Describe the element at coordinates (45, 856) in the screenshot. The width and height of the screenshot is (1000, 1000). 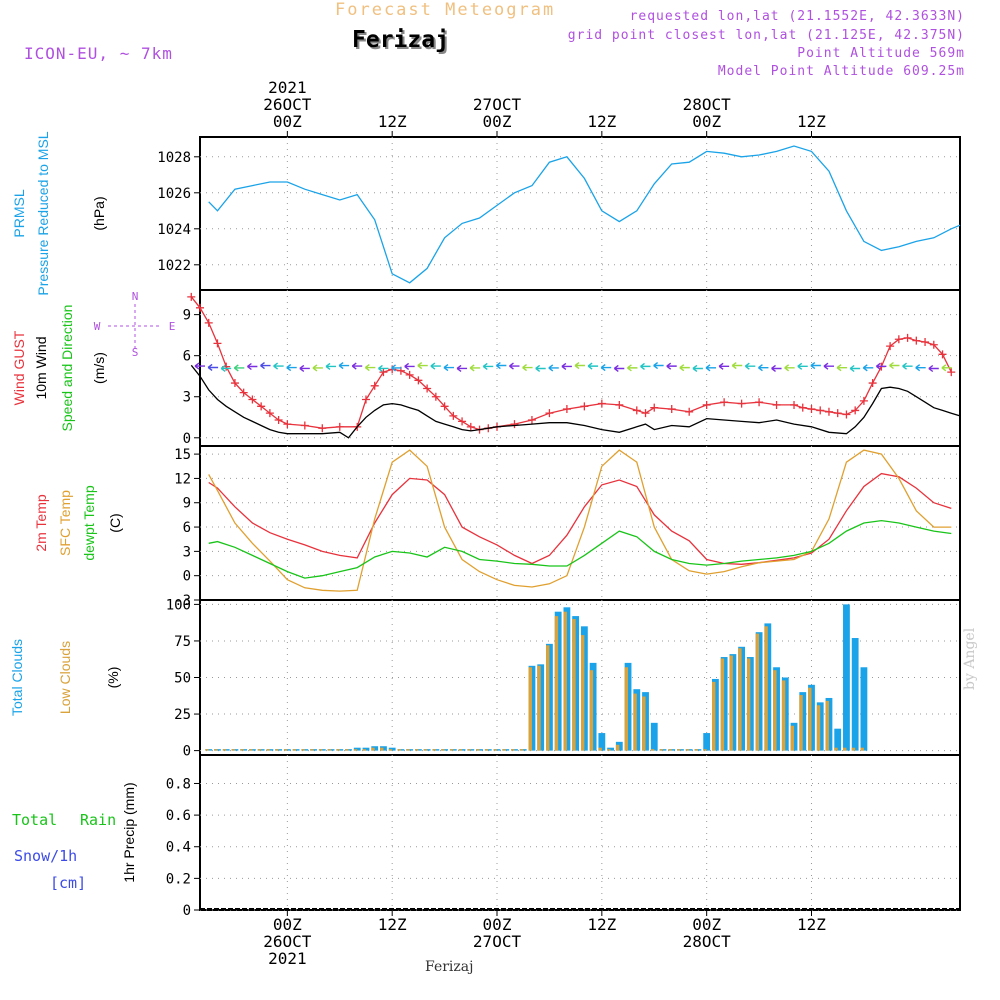
I see `legend-snow: Snow/1h` at that location.